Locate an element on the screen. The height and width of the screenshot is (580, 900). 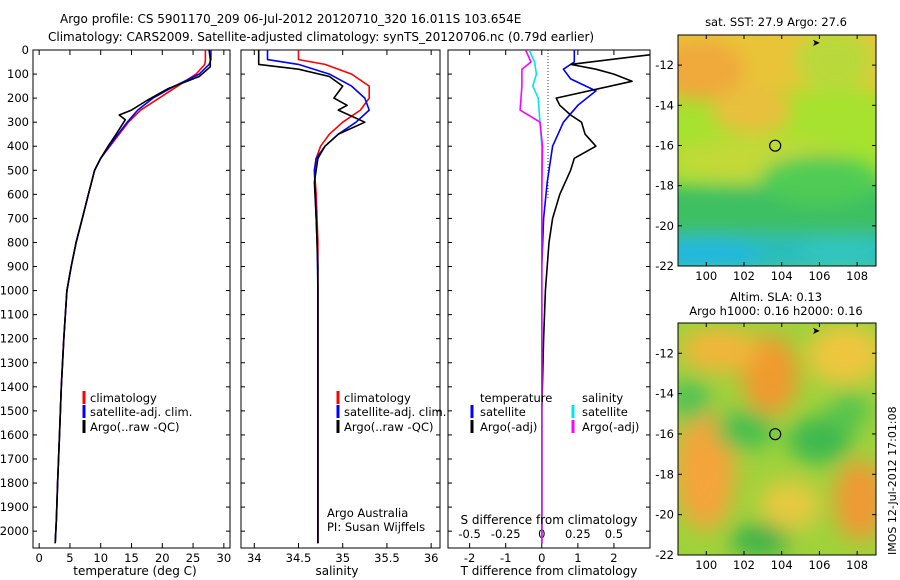
legend-label-s-satellite: satellite is located at coordinates (605, 412).